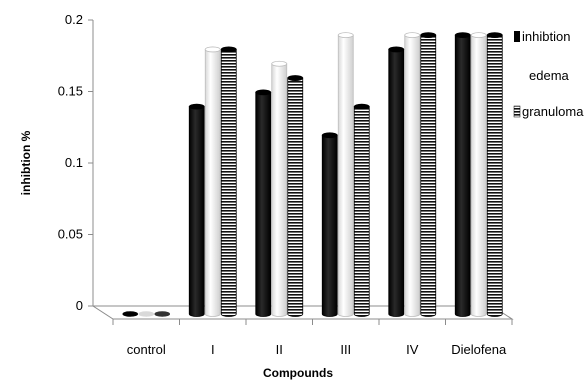 This screenshot has height=381, width=588. I want to click on x-tick-label: IV, so click(412, 349).